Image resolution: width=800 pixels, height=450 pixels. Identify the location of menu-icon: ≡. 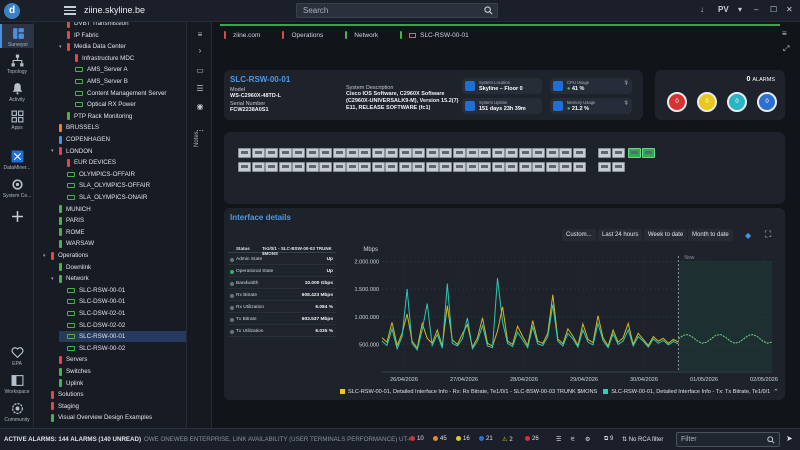
(784, 33).